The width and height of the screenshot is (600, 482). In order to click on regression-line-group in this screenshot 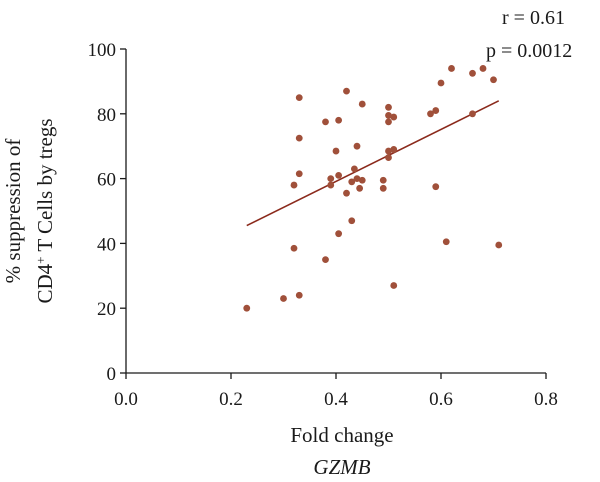, I will do `click(373, 163)`.